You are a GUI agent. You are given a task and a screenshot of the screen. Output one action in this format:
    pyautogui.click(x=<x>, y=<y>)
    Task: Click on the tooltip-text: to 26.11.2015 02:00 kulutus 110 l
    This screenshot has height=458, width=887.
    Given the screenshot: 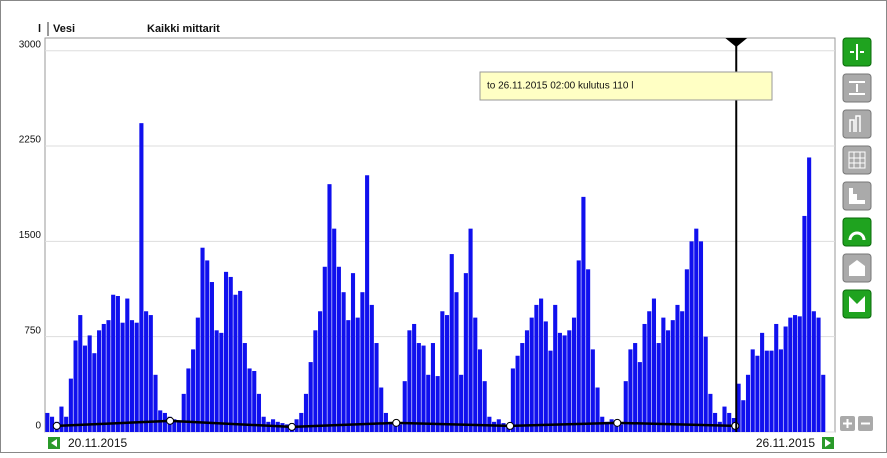 What is the action you would take?
    pyautogui.click(x=560, y=86)
    